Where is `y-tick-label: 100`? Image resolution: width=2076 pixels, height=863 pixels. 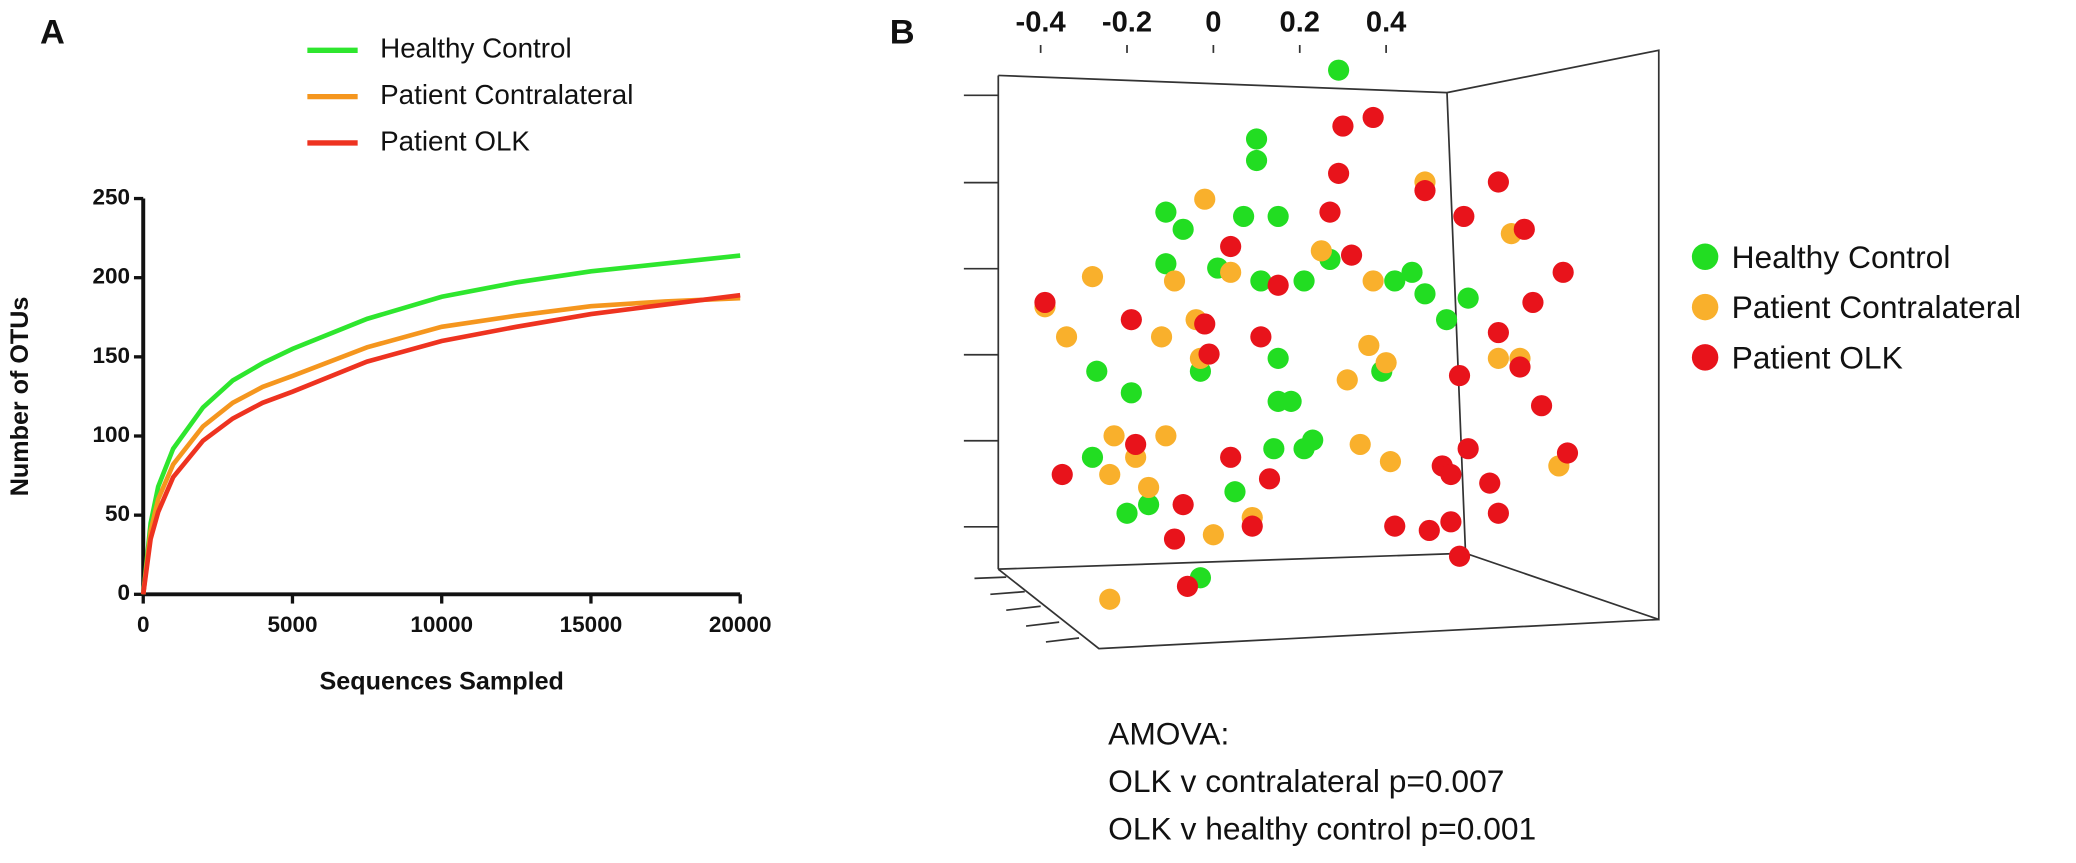
y-tick-label: 100 is located at coordinates (111, 434).